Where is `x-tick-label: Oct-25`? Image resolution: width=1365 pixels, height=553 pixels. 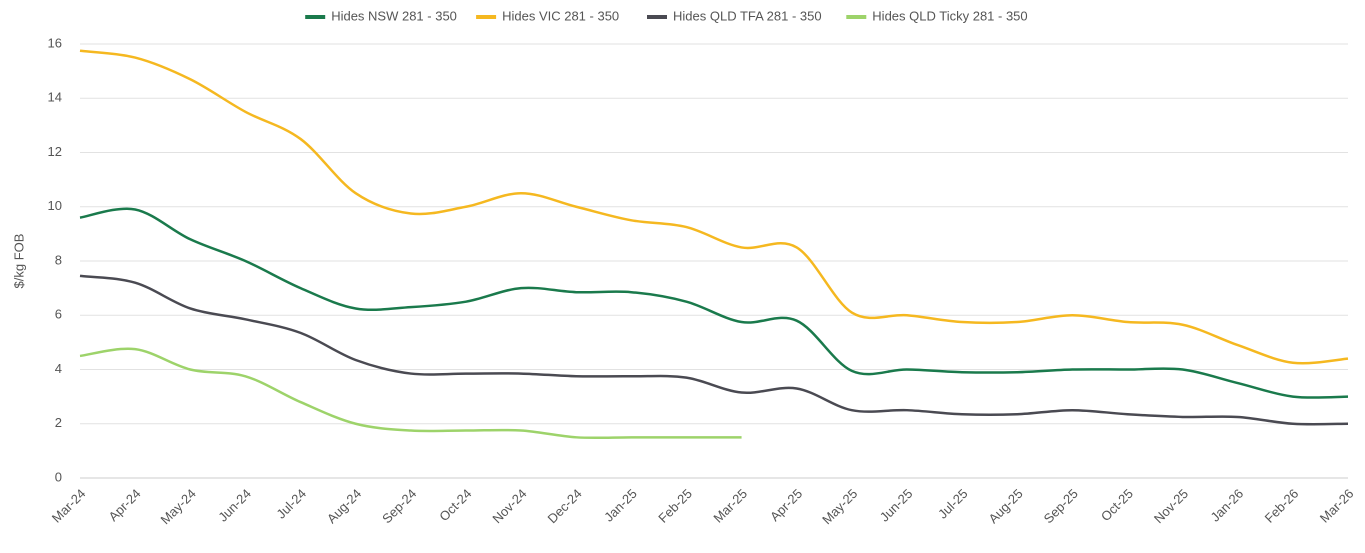 x-tick-label: Oct-25 is located at coordinates (1117, 505).